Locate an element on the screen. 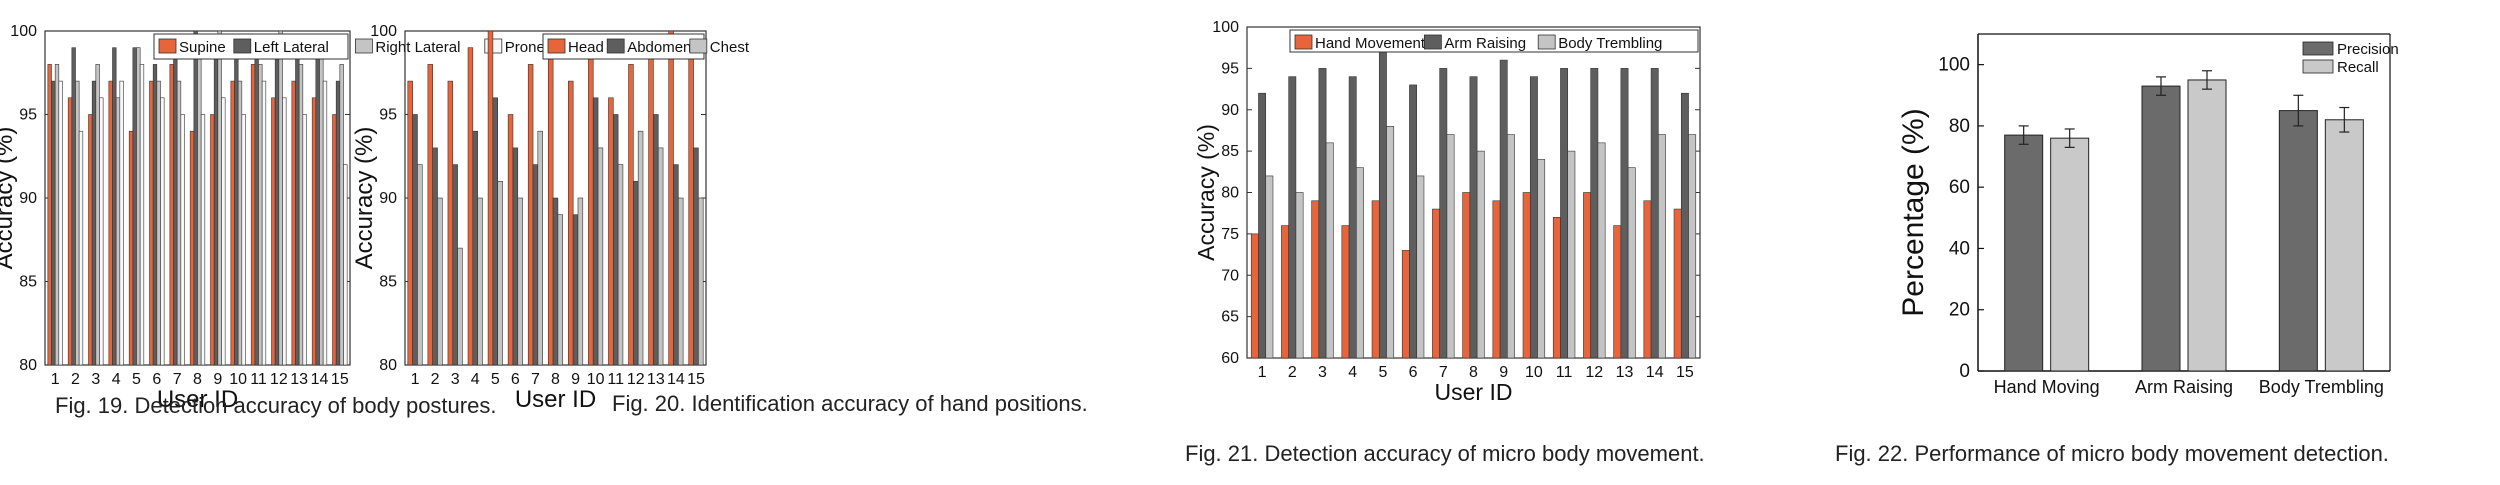 This screenshot has width=2500, height=485. x-tick-label: 14 is located at coordinates (676, 379).